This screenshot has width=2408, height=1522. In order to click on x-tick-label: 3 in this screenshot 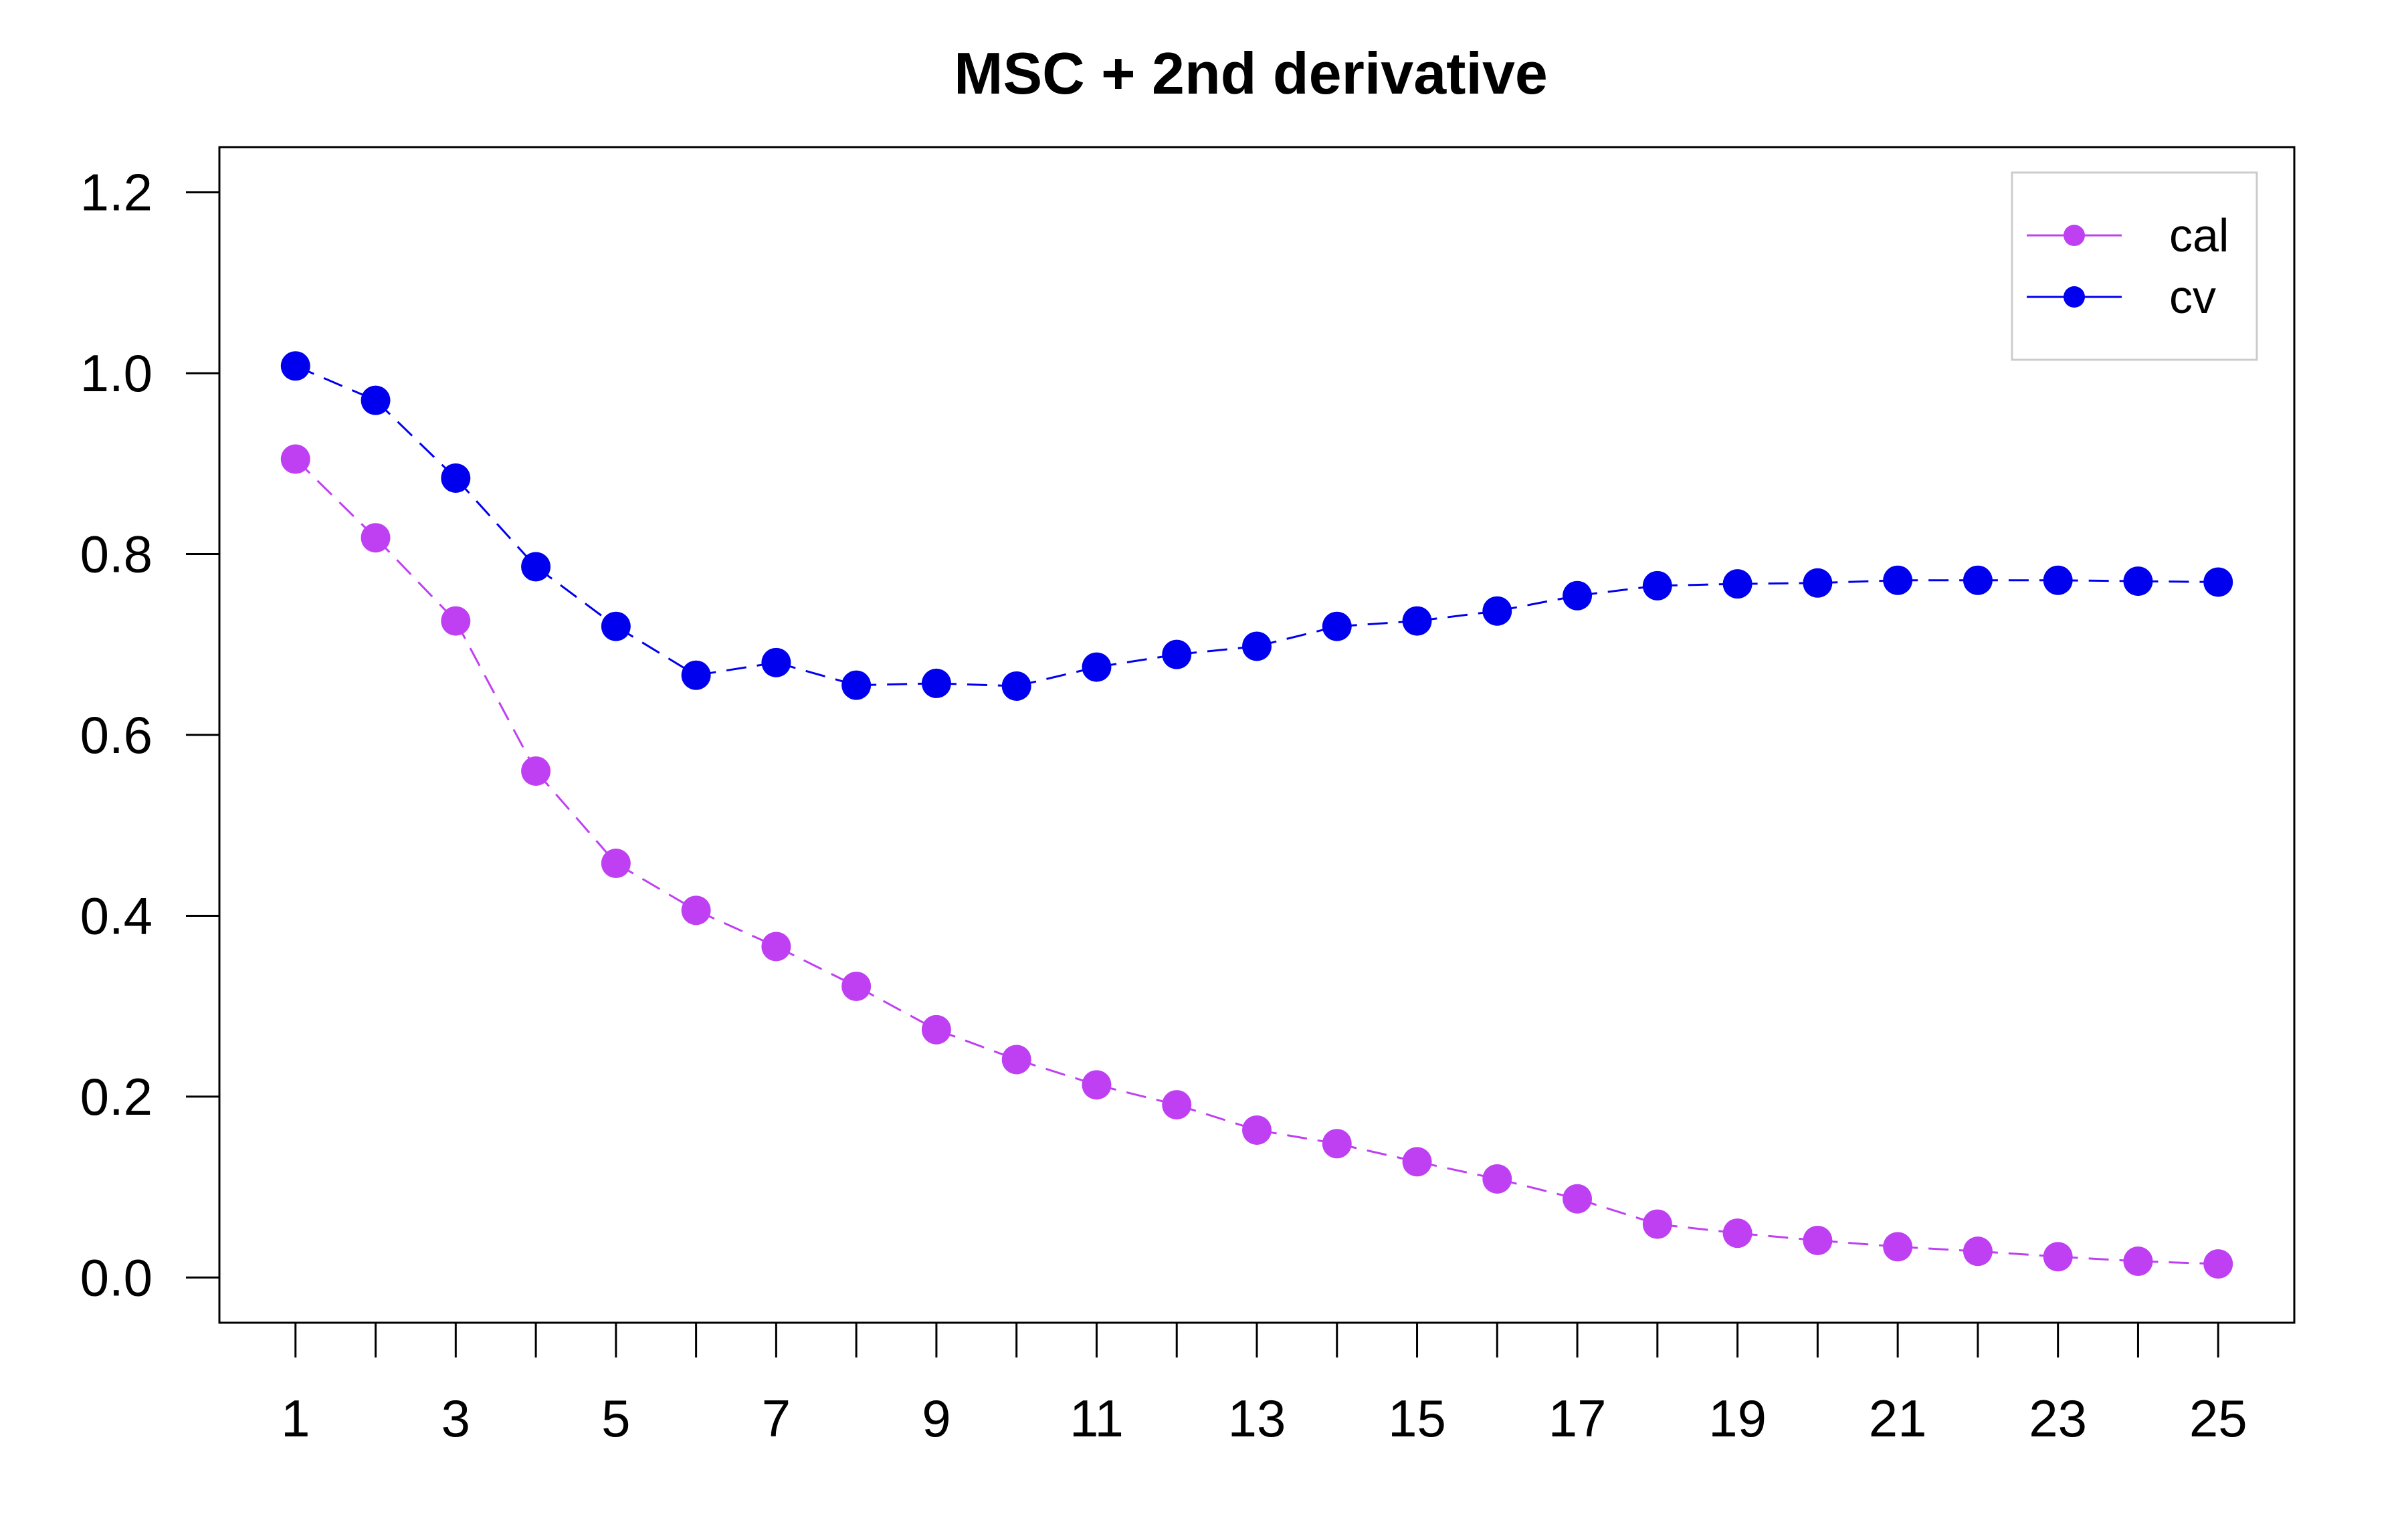, I will do `click(455, 1419)`.